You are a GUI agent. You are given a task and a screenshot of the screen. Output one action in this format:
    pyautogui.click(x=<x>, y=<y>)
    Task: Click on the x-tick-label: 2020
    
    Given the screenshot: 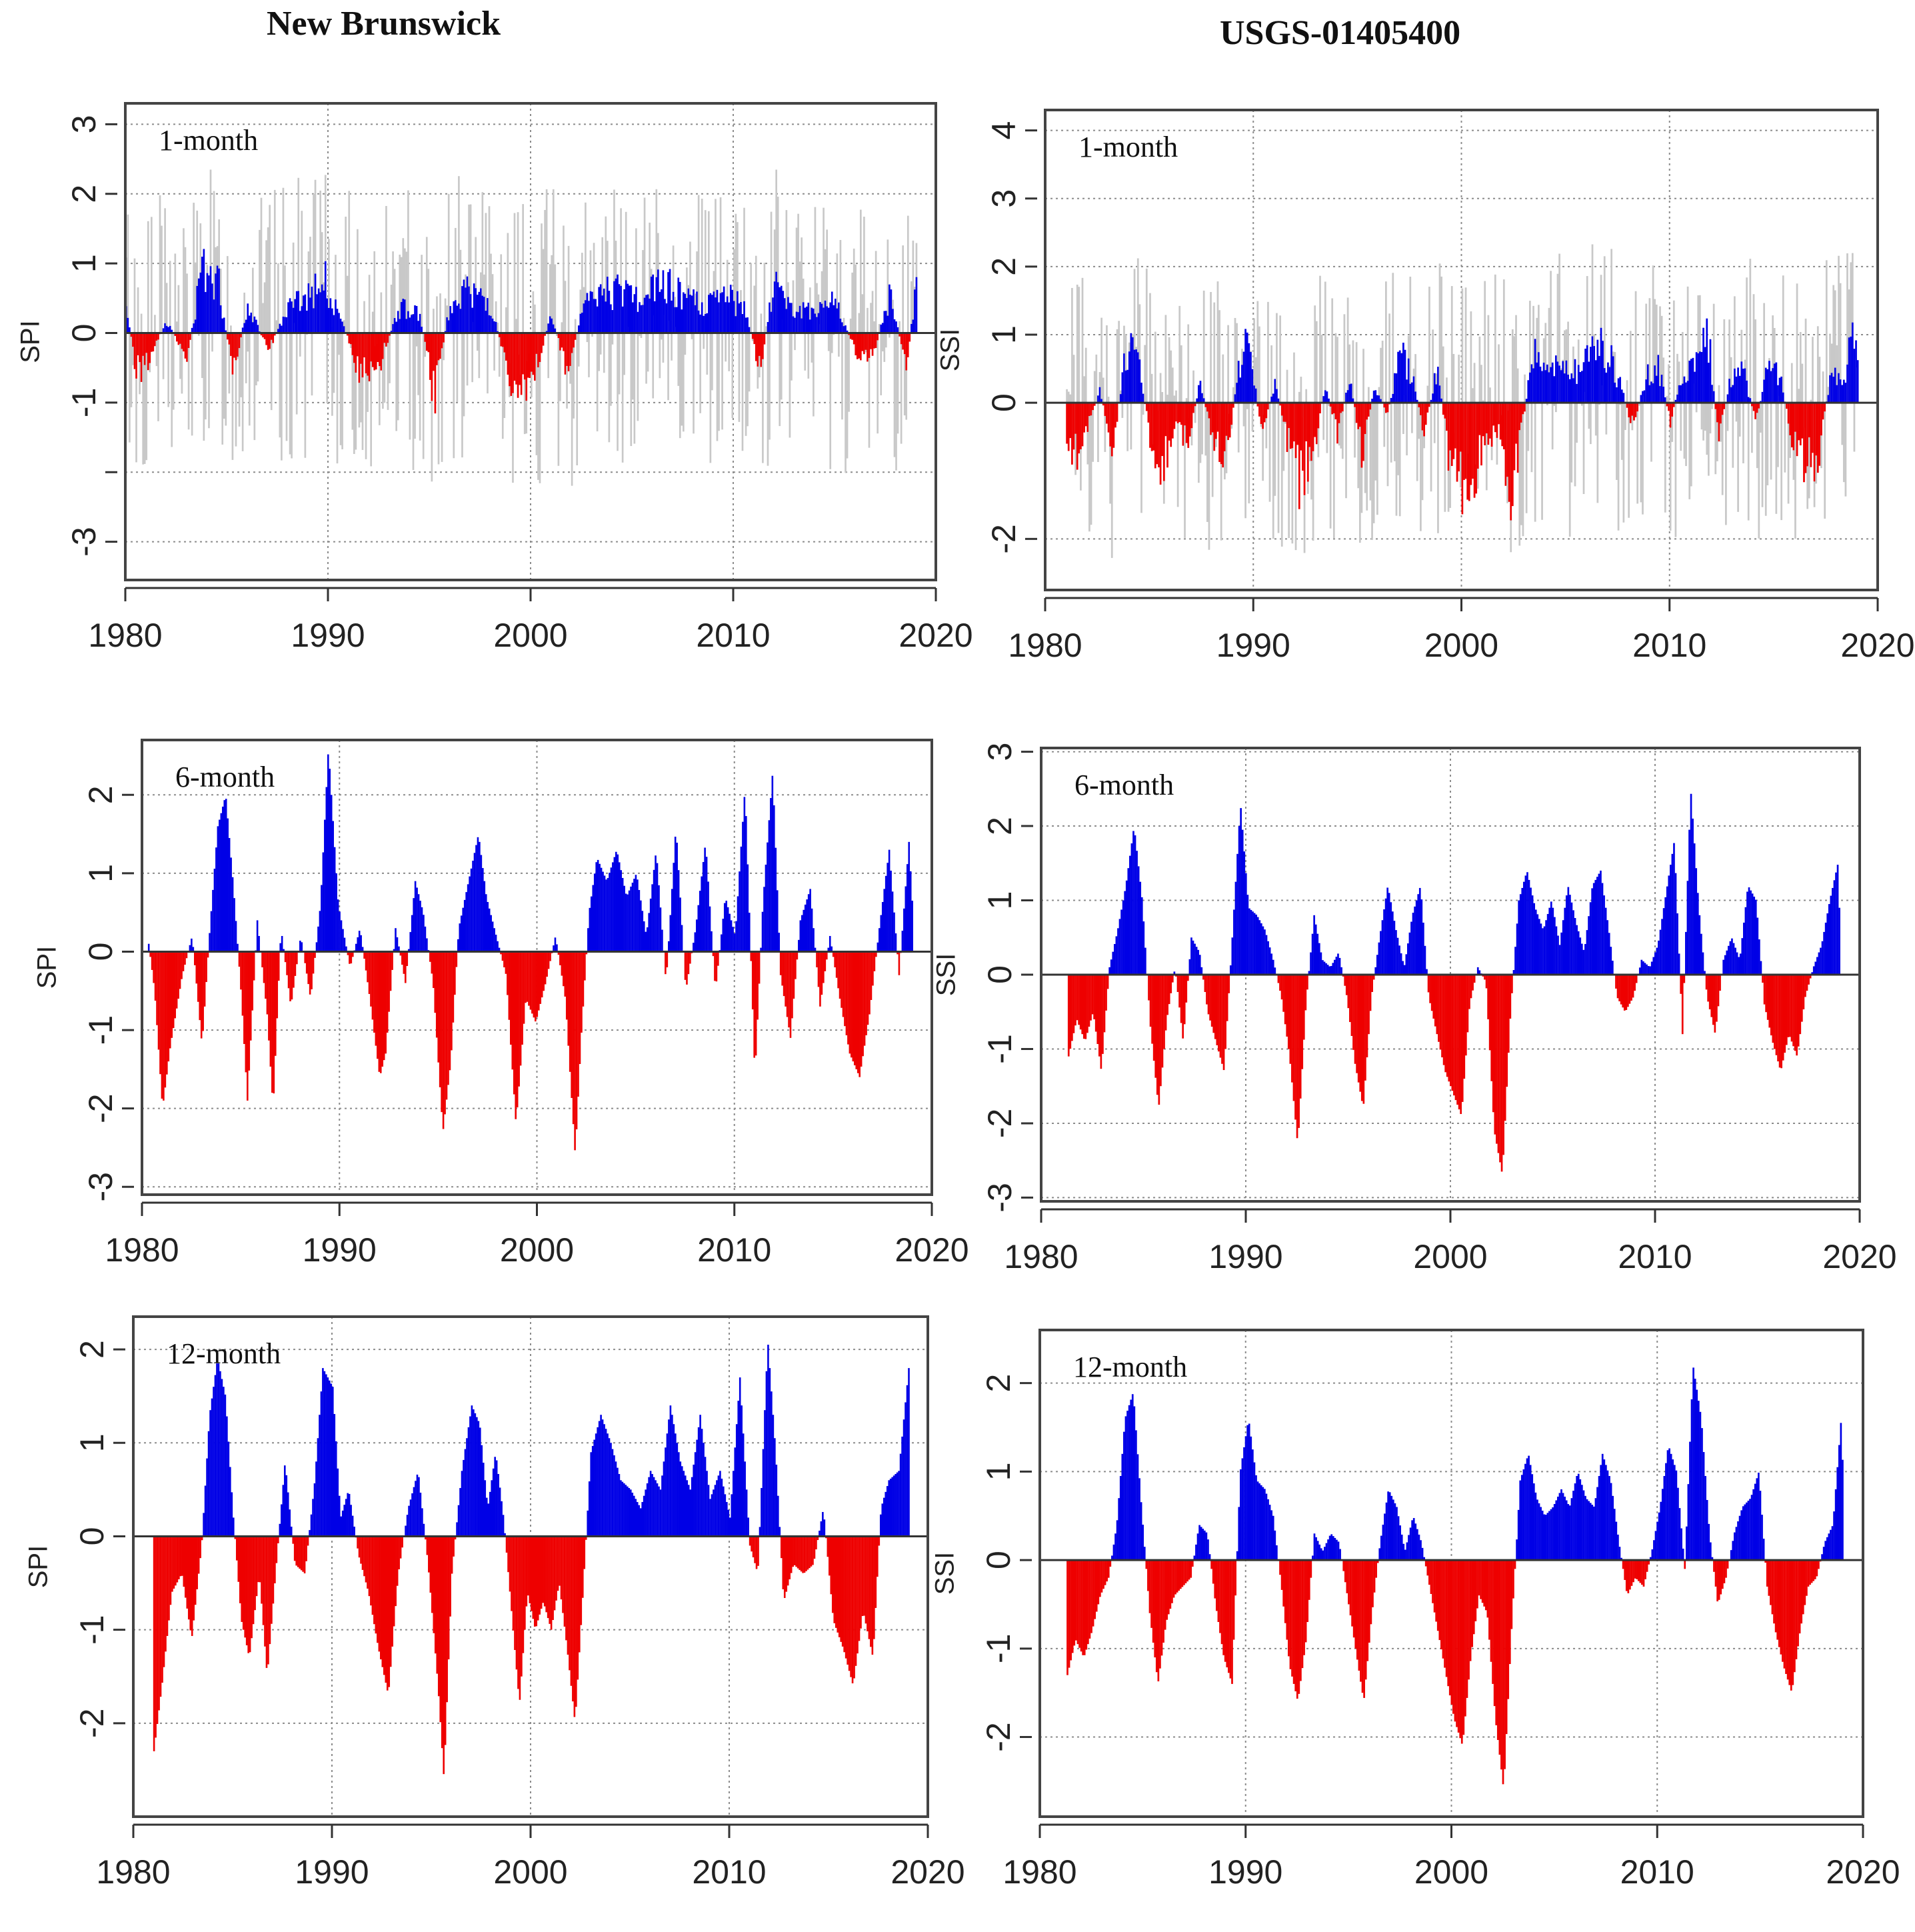 What is the action you would take?
    pyautogui.click(x=931, y=1250)
    